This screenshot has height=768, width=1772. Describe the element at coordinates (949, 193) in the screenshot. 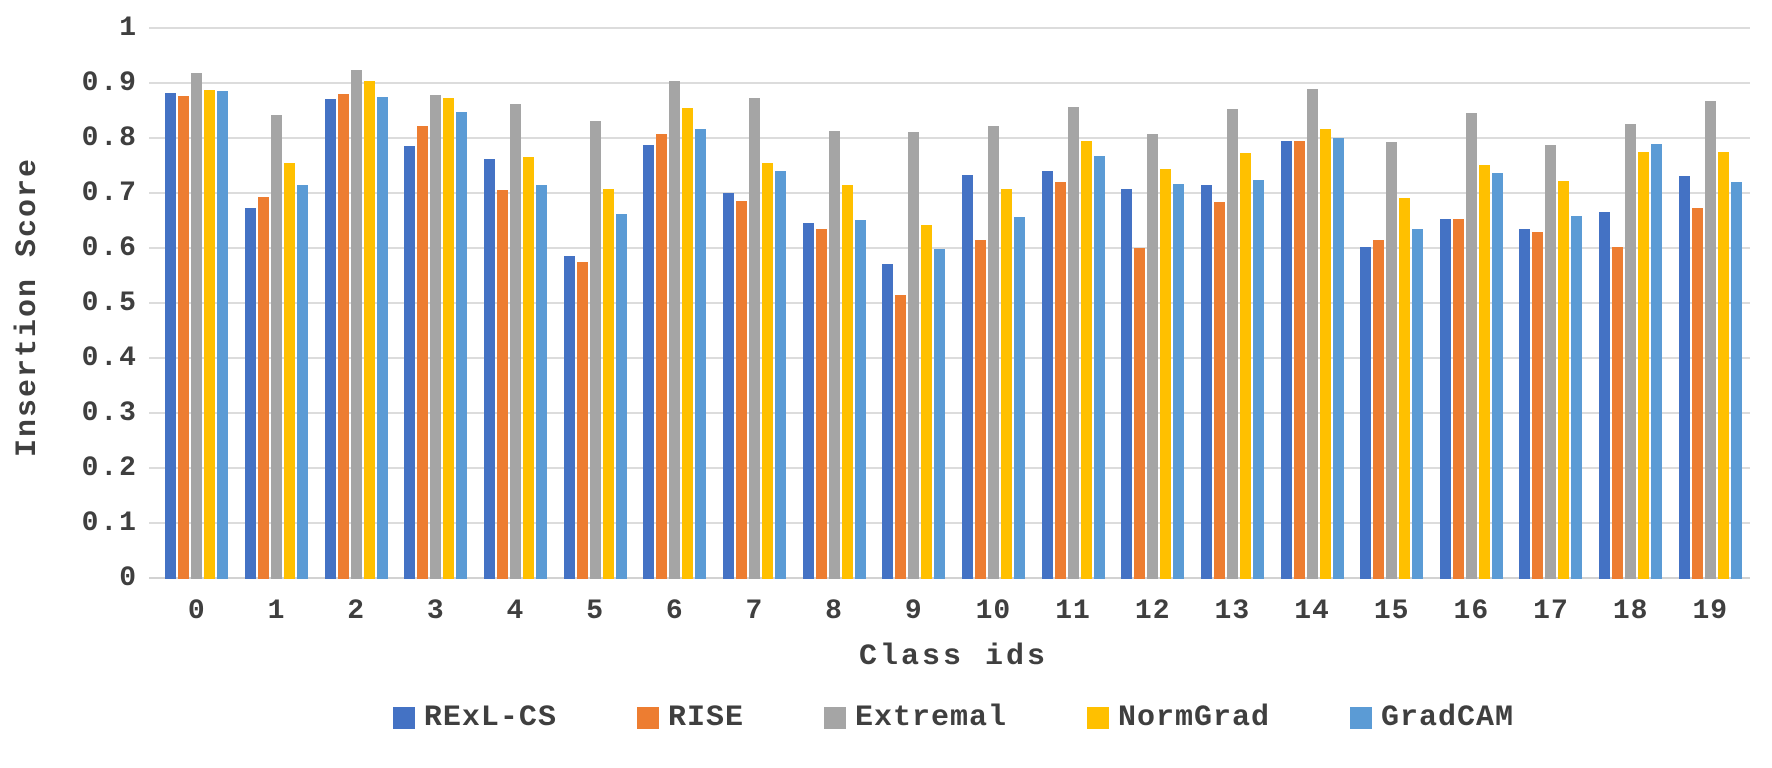

I see `gridline-0.7` at that location.